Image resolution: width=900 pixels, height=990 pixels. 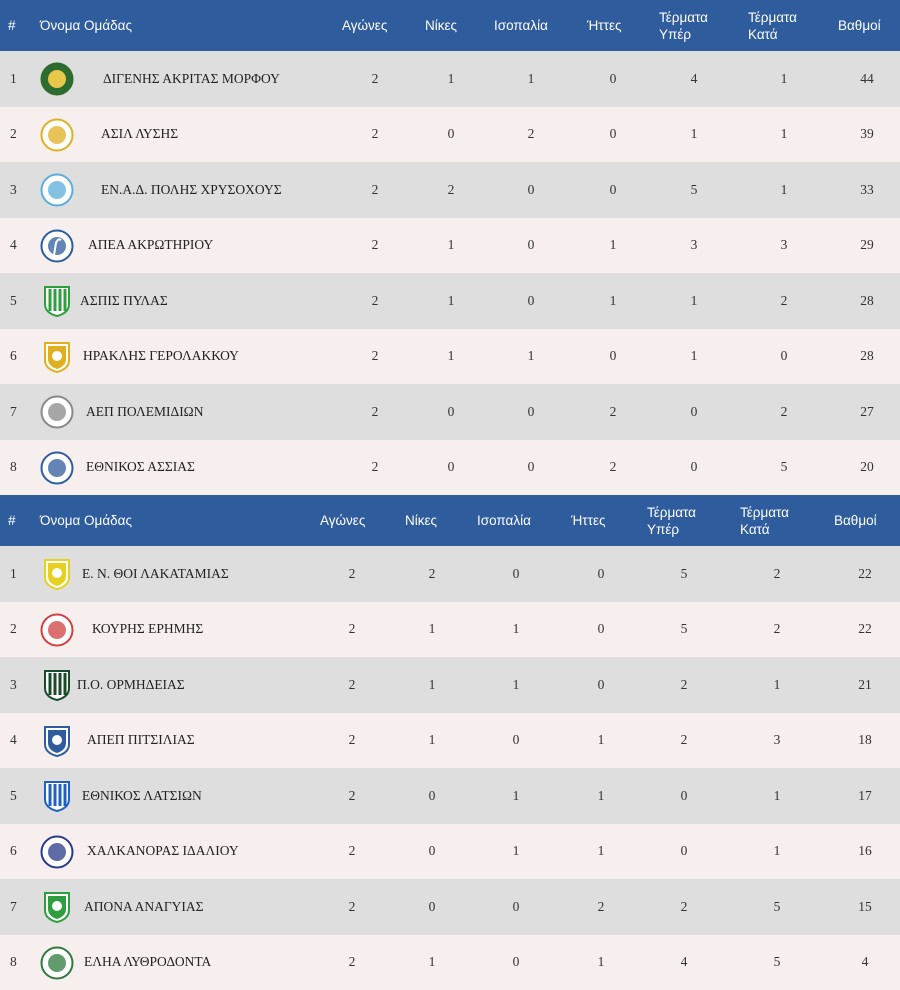 I want to click on position-cell: 6, so click(x=13, y=357).